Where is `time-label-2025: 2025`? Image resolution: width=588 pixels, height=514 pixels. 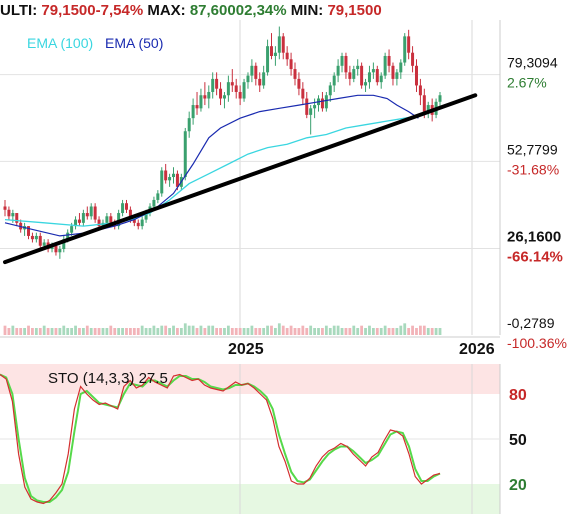
time-label-2025: 2025 is located at coordinates (246, 349).